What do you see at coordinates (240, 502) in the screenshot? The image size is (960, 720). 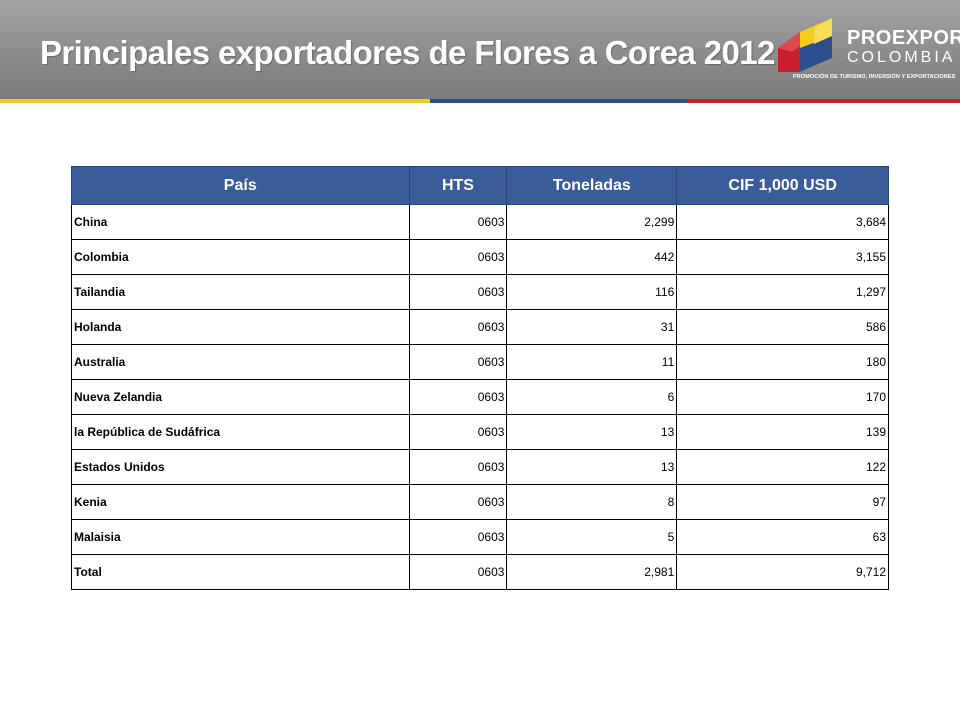 I see `country-cell: Kenia` at bounding box center [240, 502].